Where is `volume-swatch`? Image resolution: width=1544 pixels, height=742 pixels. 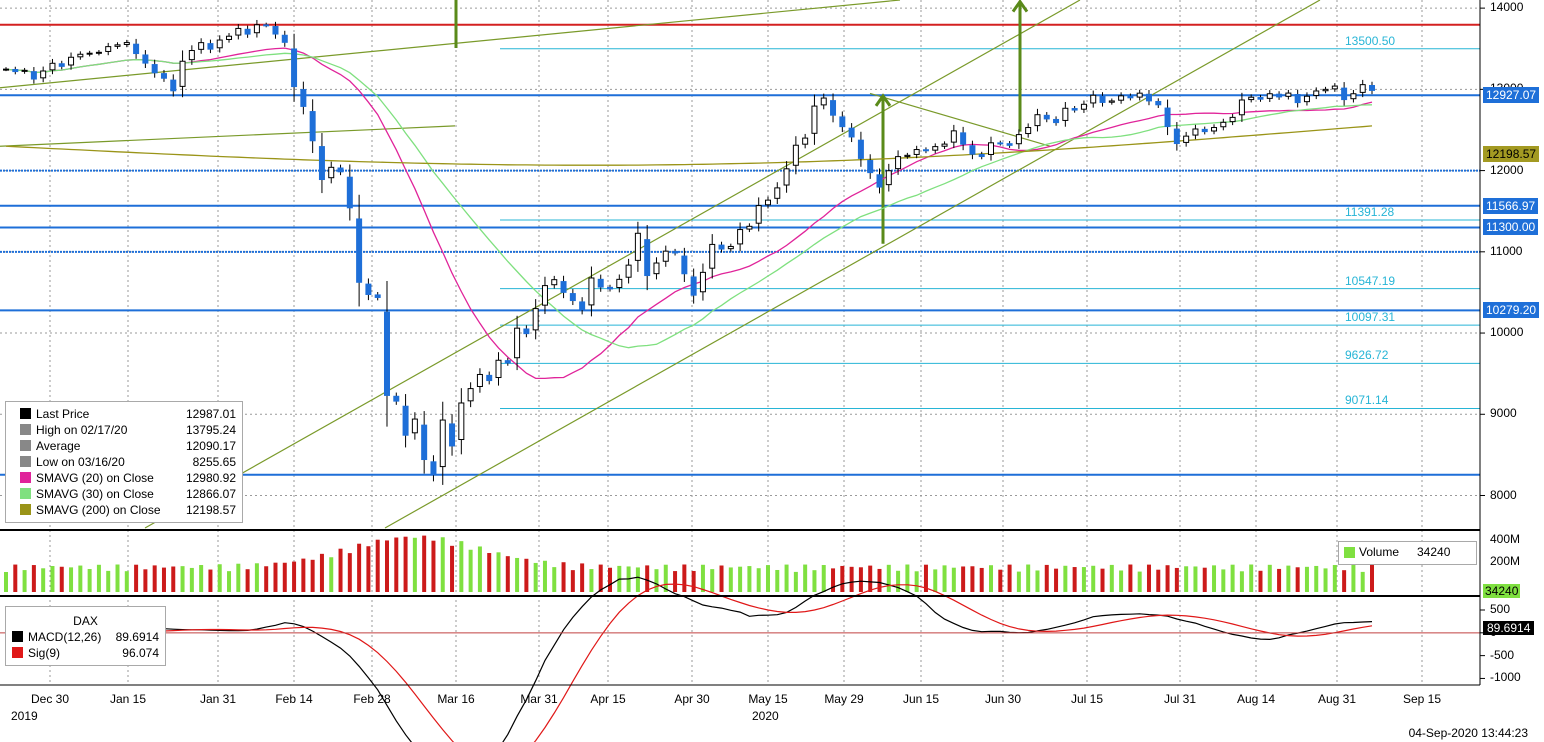 volume-swatch is located at coordinates (1349, 552).